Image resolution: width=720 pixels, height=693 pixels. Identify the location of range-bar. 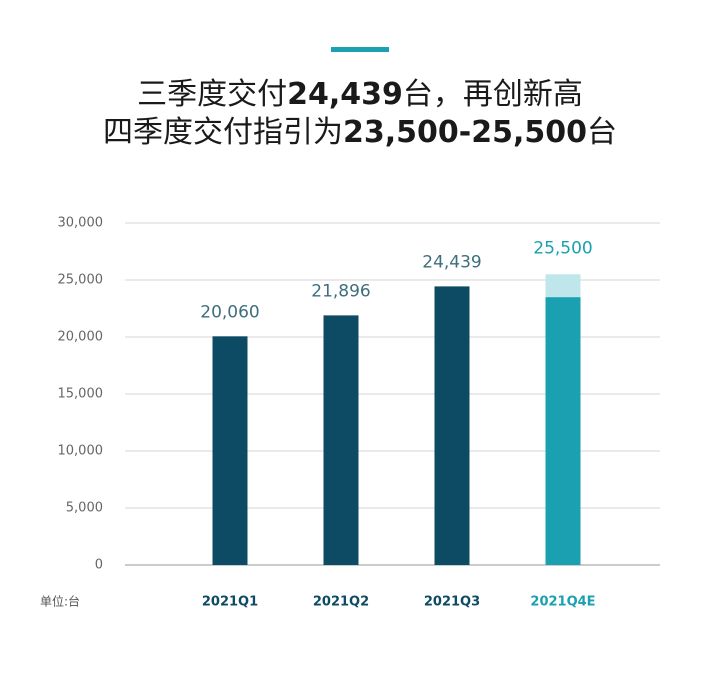
(563, 286).